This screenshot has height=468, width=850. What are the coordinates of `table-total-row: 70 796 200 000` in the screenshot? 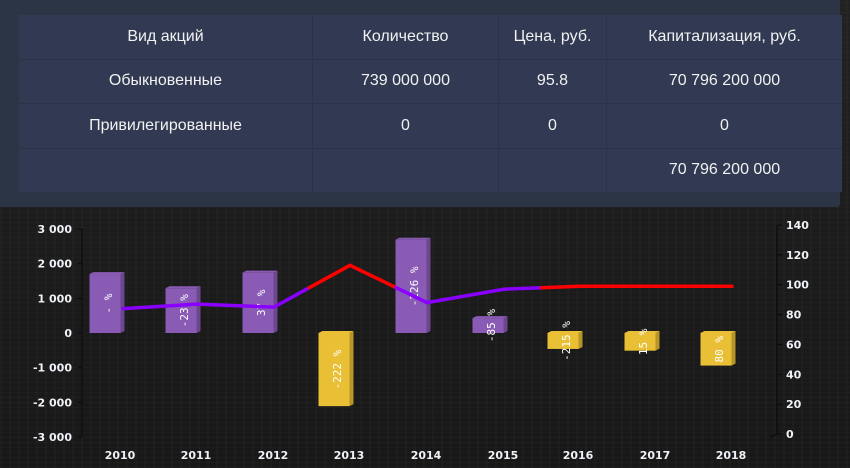 It's located at (430, 169).